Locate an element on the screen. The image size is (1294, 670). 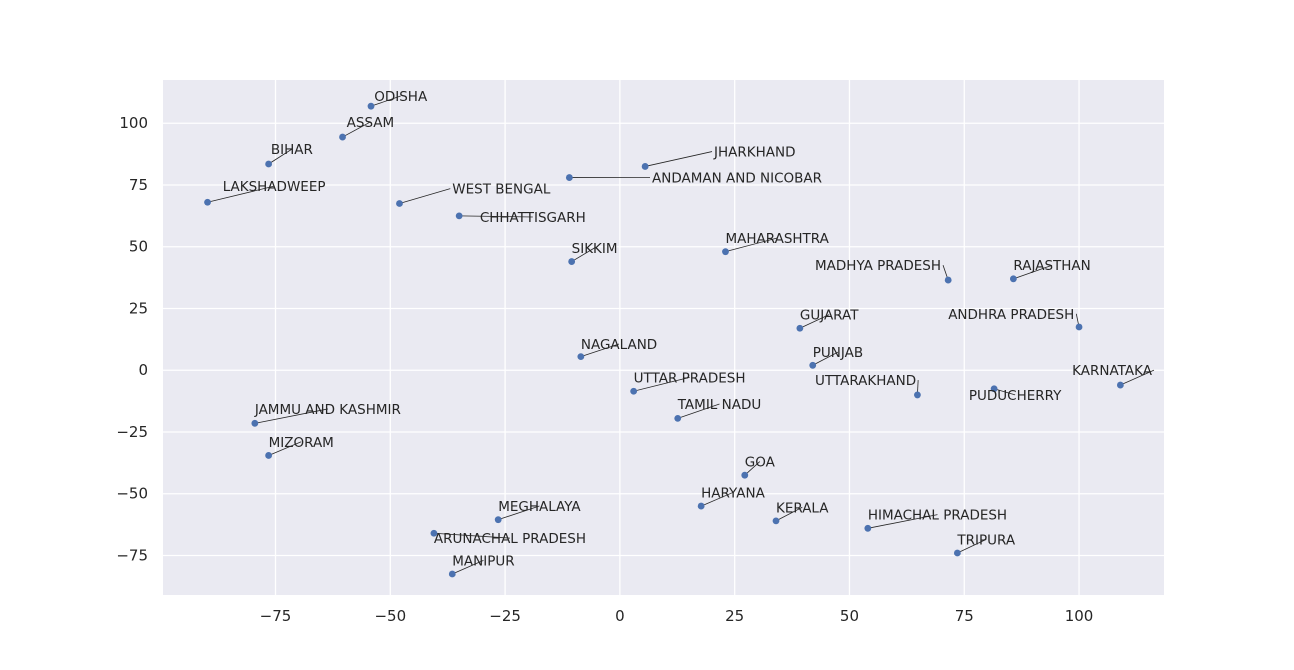
x-tick-label: −25 is located at coordinates (505, 616).